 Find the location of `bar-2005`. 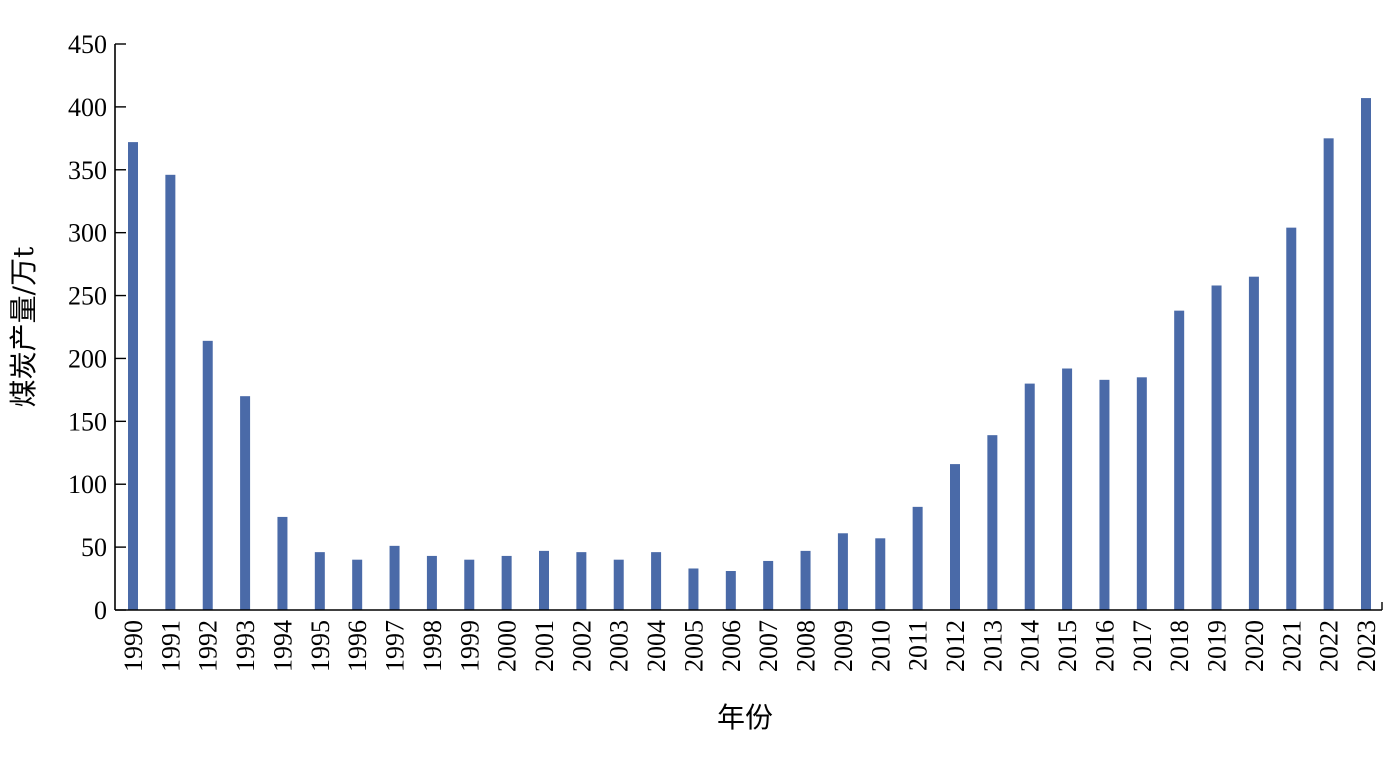

bar-2005 is located at coordinates (693, 589).